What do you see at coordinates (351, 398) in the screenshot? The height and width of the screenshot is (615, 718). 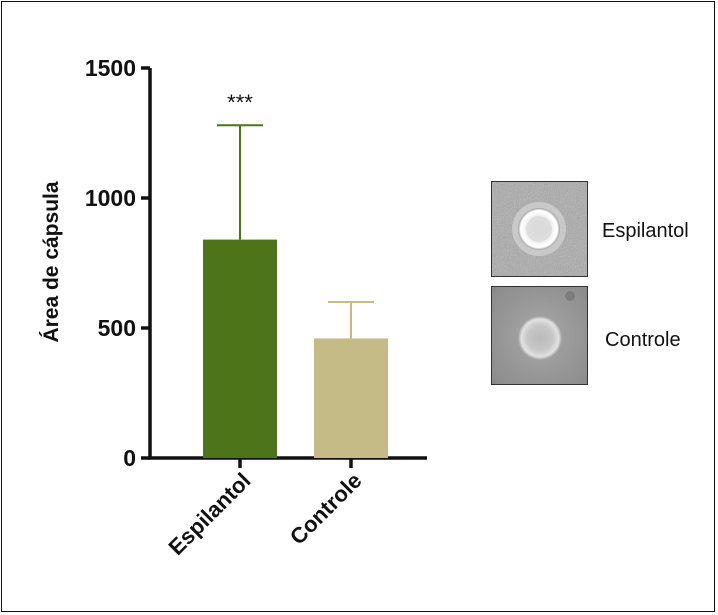 I see `bar-controle` at bounding box center [351, 398].